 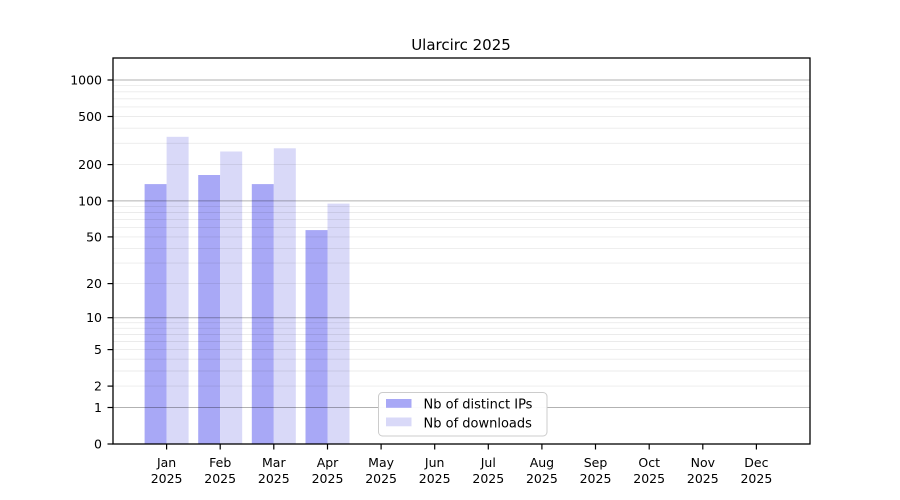 I want to click on y-tick-label-0: 0, so click(x=98, y=443).